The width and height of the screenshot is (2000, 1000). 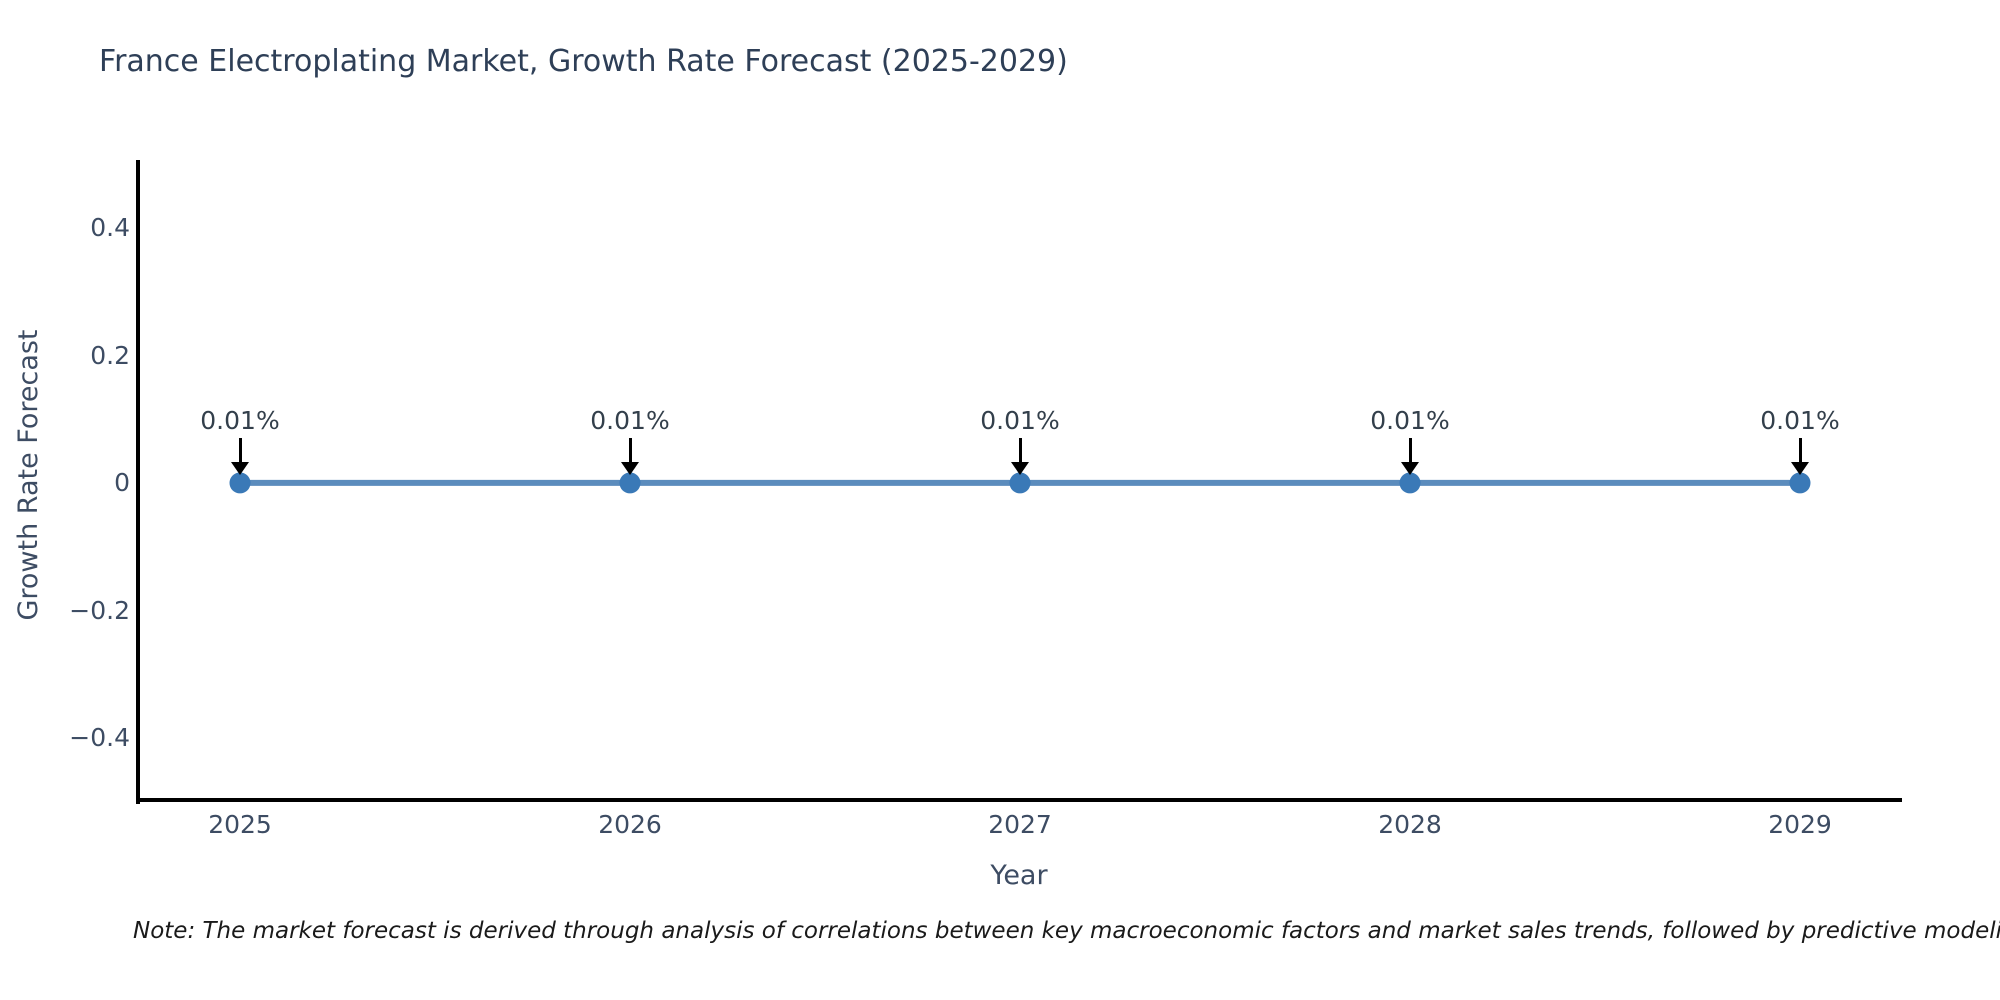 I want to click on y-tick-label: −0.4, so click(x=99, y=737).